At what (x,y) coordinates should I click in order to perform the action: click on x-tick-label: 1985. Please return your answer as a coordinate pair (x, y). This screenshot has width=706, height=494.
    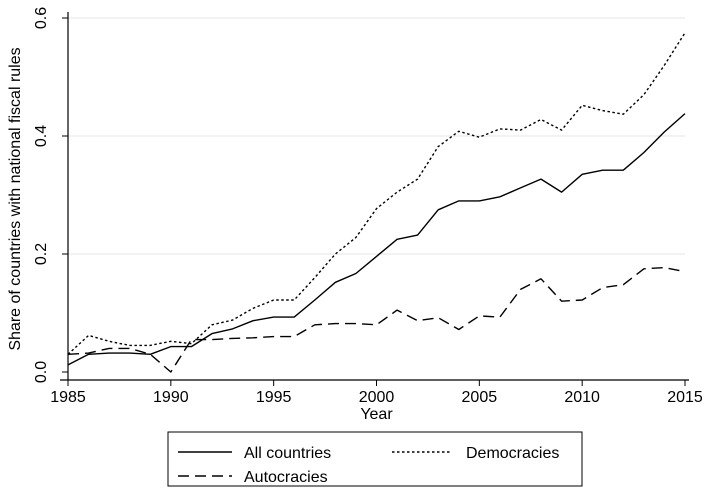
    Looking at the image, I should click on (68, 397).